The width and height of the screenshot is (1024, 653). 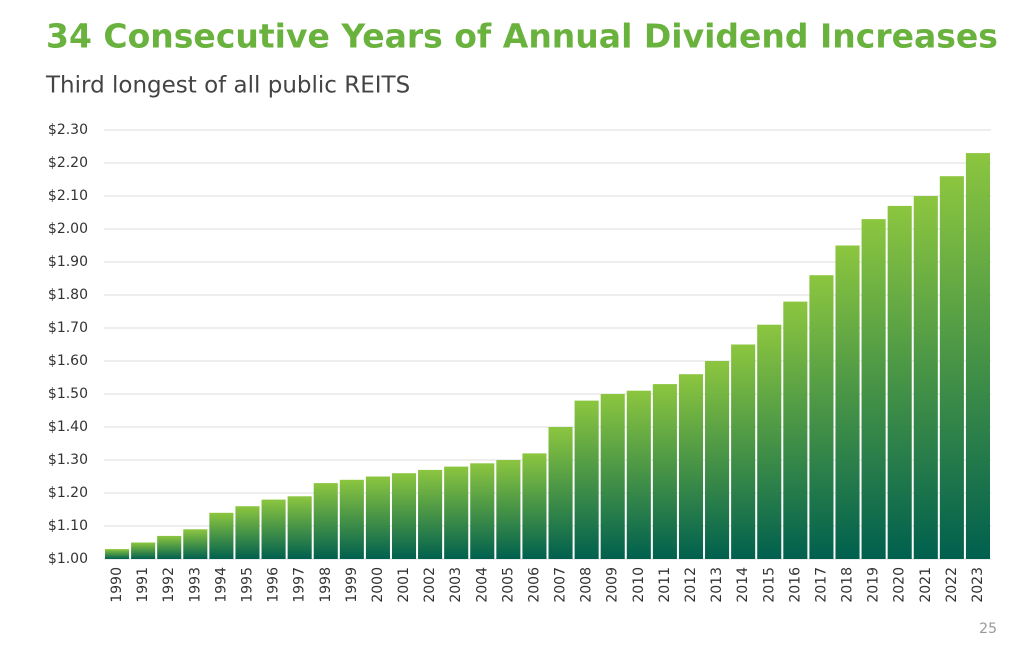 I want to click on x-tick-label: 2006, so click(x=534, y=585).